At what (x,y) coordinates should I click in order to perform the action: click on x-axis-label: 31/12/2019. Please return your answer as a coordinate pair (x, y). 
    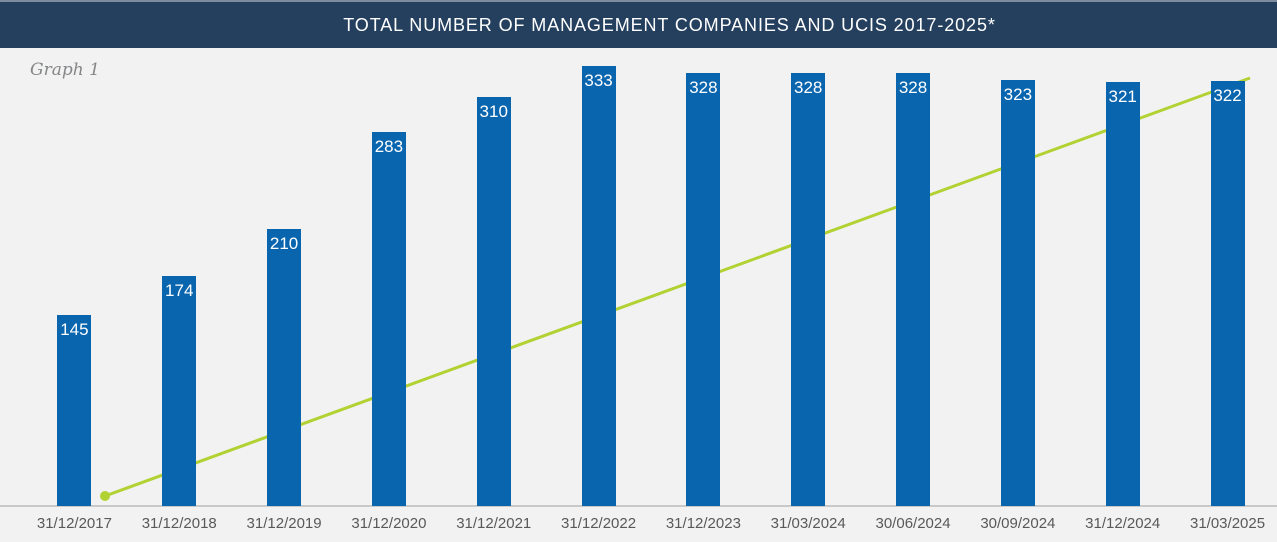
    Looking at the image, I should click on (284, 523).